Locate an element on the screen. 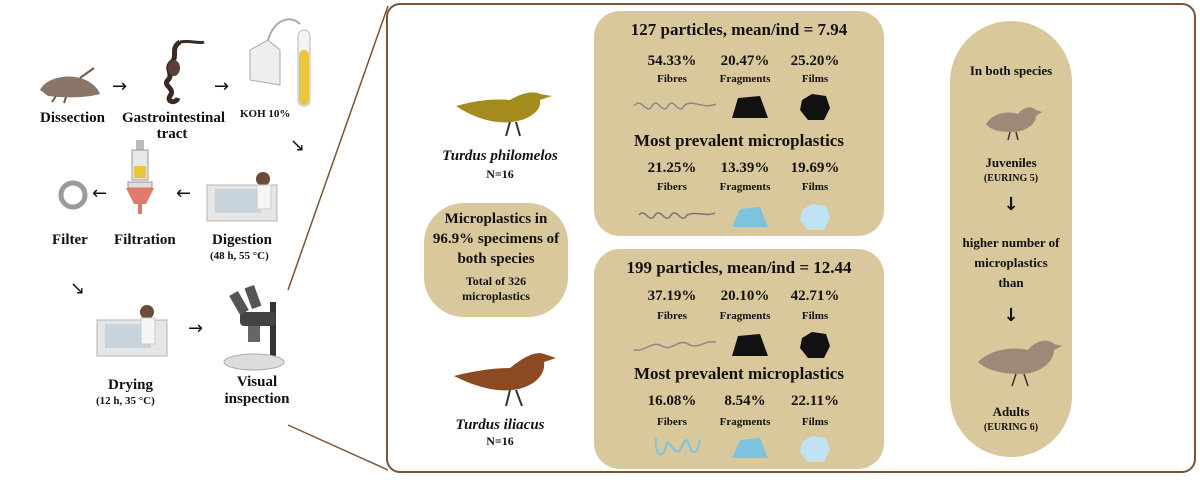  summary-line3: both species is located at coordinates (496, 259).